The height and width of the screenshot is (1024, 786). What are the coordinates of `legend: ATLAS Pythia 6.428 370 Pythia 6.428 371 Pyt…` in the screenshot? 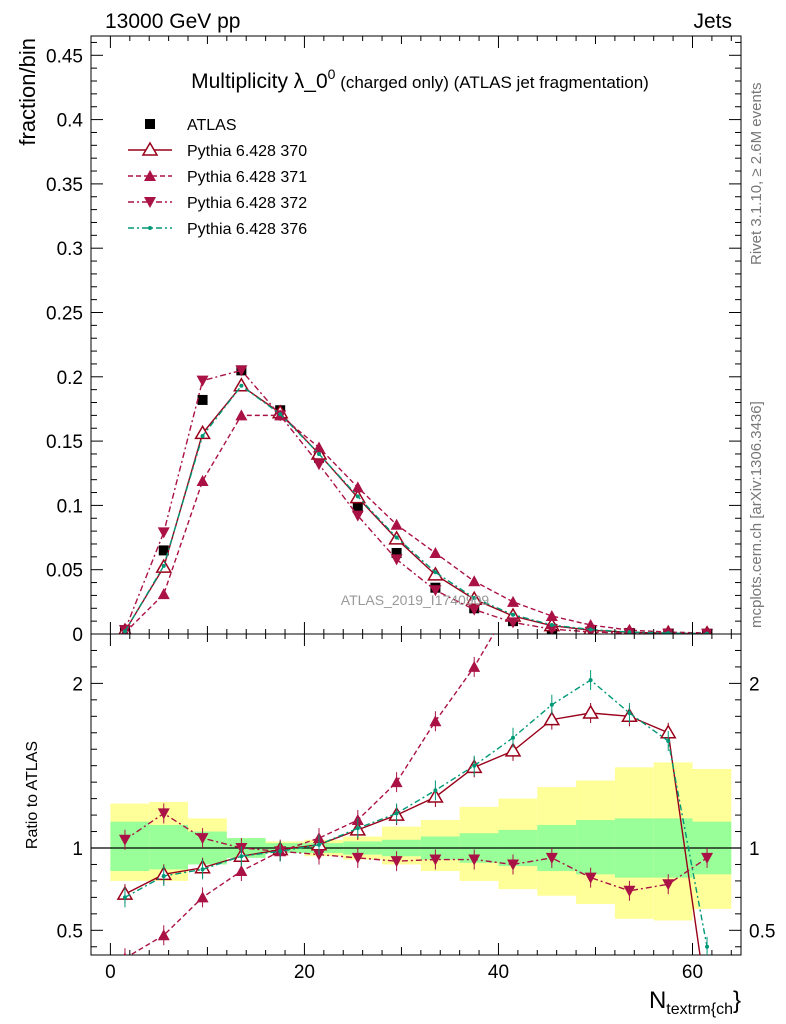 It's located at (217, 177).